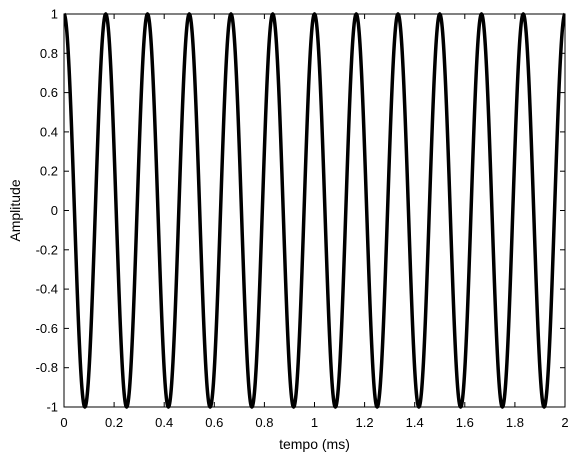 The image size is (575, 458). What do you see at coordinates (15, 210) in the screenshot?
I see `y-axis-label: Amplitude` at bounding box center [15, 210].